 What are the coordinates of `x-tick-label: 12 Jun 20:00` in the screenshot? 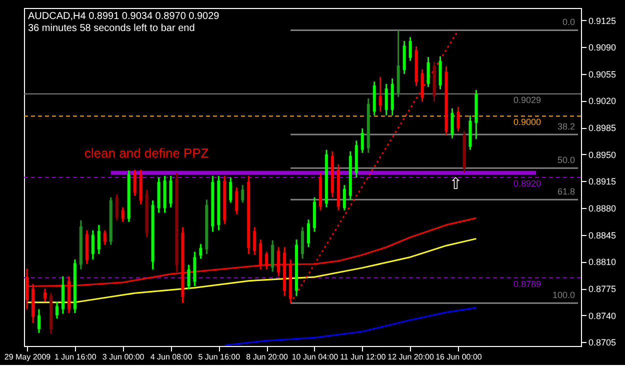 It's located at (411, 357).